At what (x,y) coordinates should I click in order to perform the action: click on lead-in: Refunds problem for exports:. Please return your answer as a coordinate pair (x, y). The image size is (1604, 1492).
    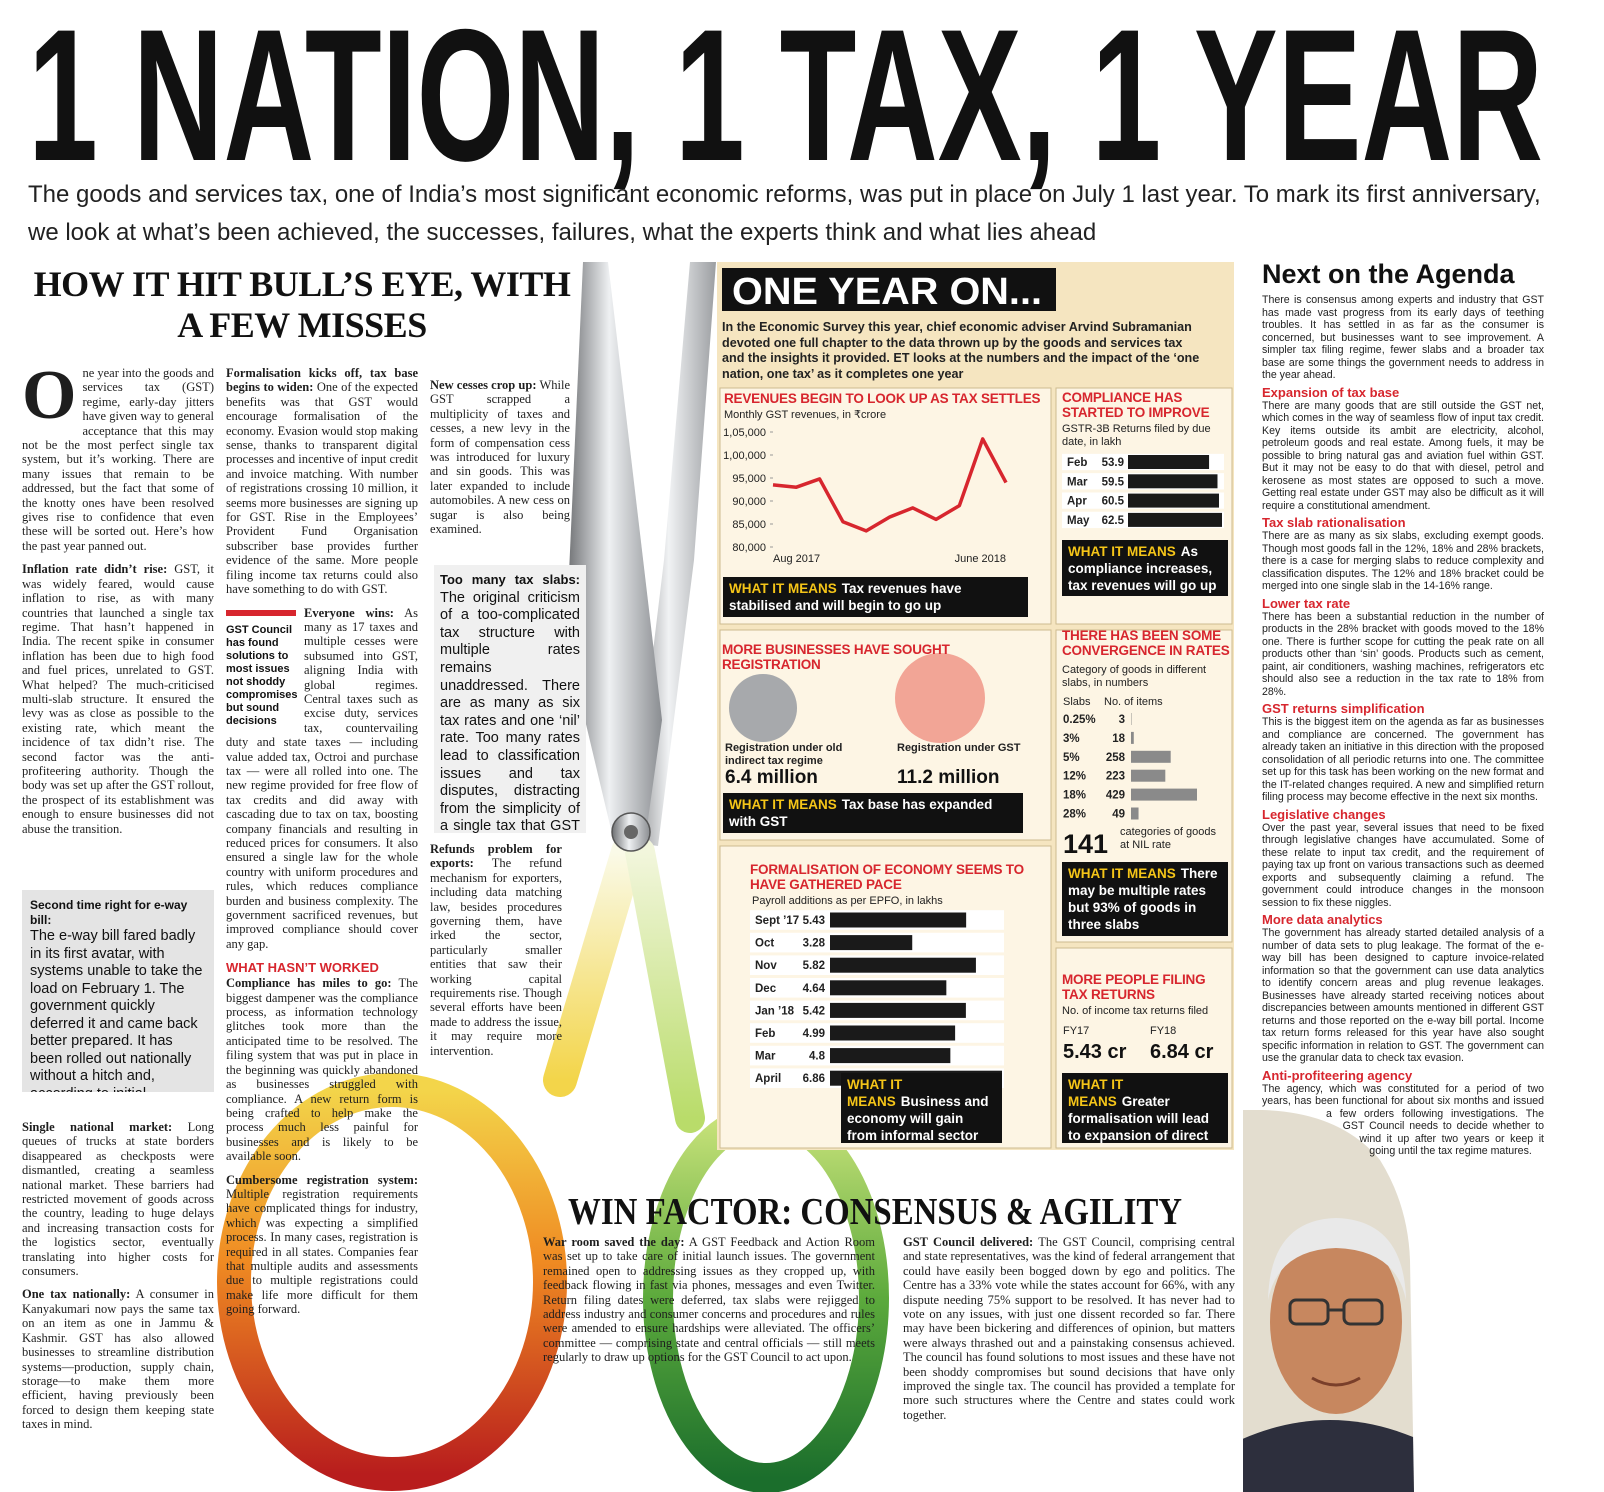
    Looking at the image, I should click on (496, 856).